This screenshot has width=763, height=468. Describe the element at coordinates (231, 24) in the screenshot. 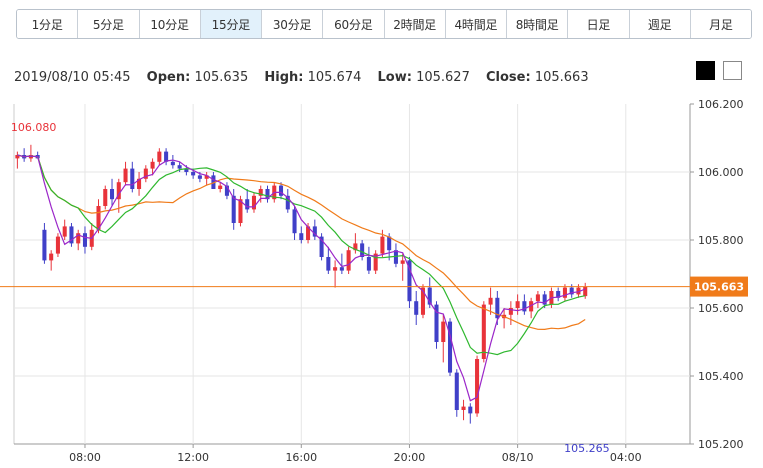

I see `tab-timeframe-3: 15分足` at that location.